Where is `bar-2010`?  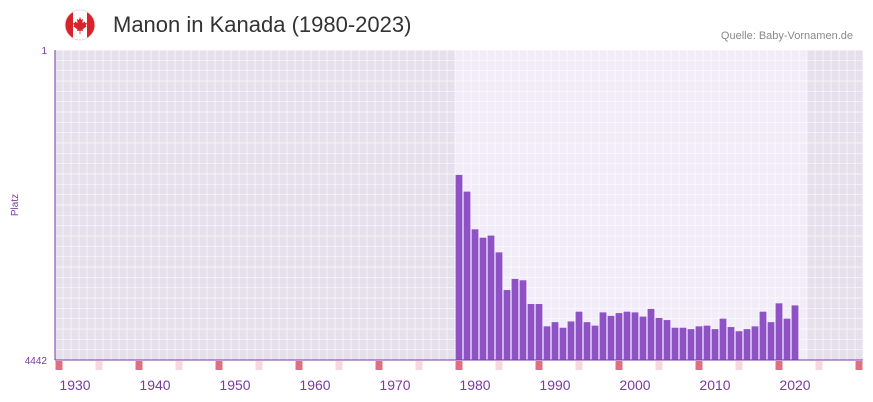
bar-2010 is located at coordinates (715, 344).